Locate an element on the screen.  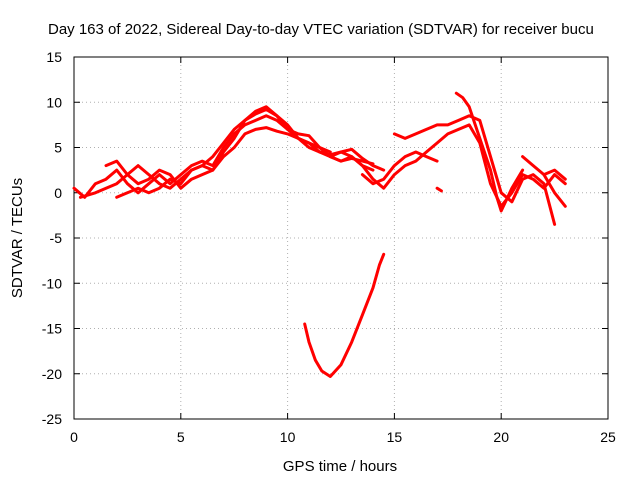
x-axis-label: GPS time / hours is located at coordinates (340, 466).